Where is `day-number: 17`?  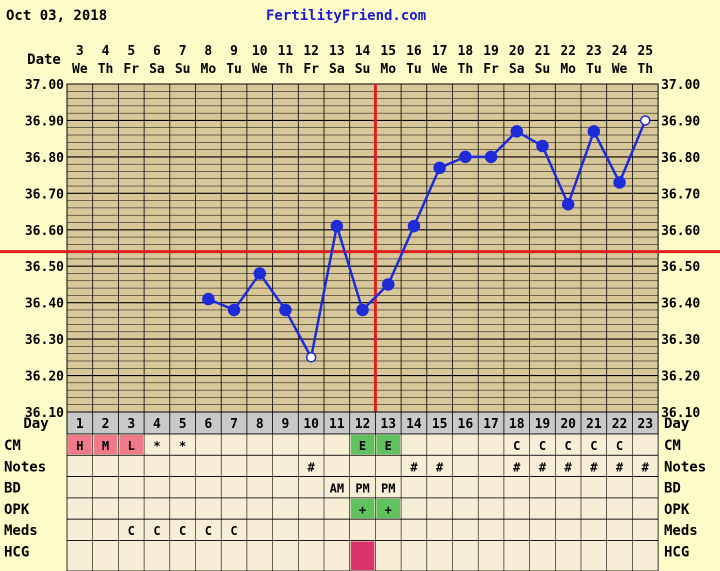
day-number: 17 is located at coordinates (491, 424).